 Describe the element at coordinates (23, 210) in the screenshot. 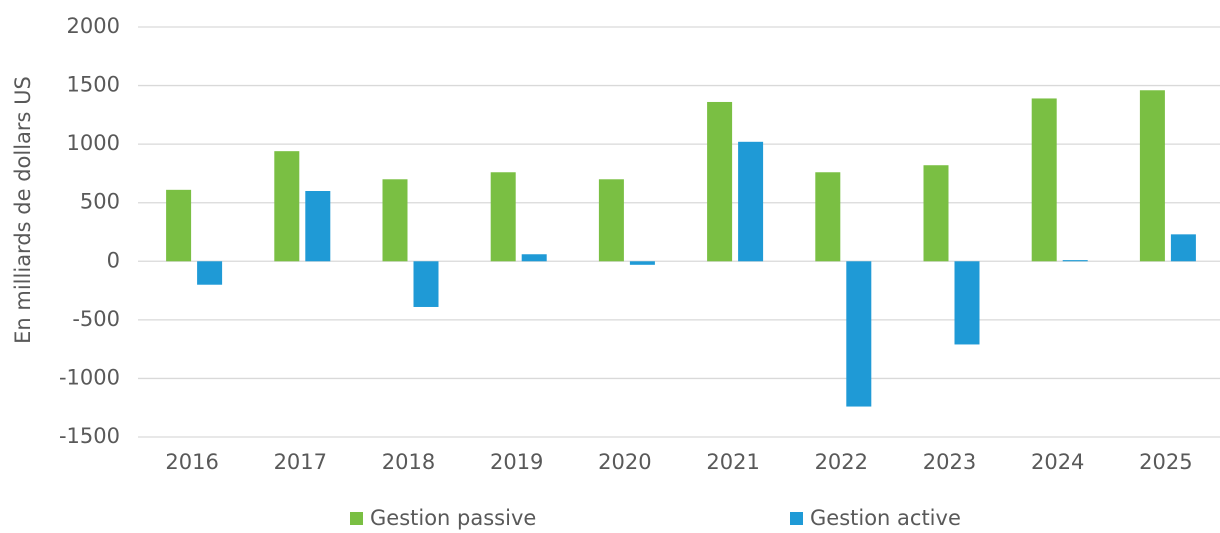

I see `y-axis-label: En milliards de dollars US` at that location.